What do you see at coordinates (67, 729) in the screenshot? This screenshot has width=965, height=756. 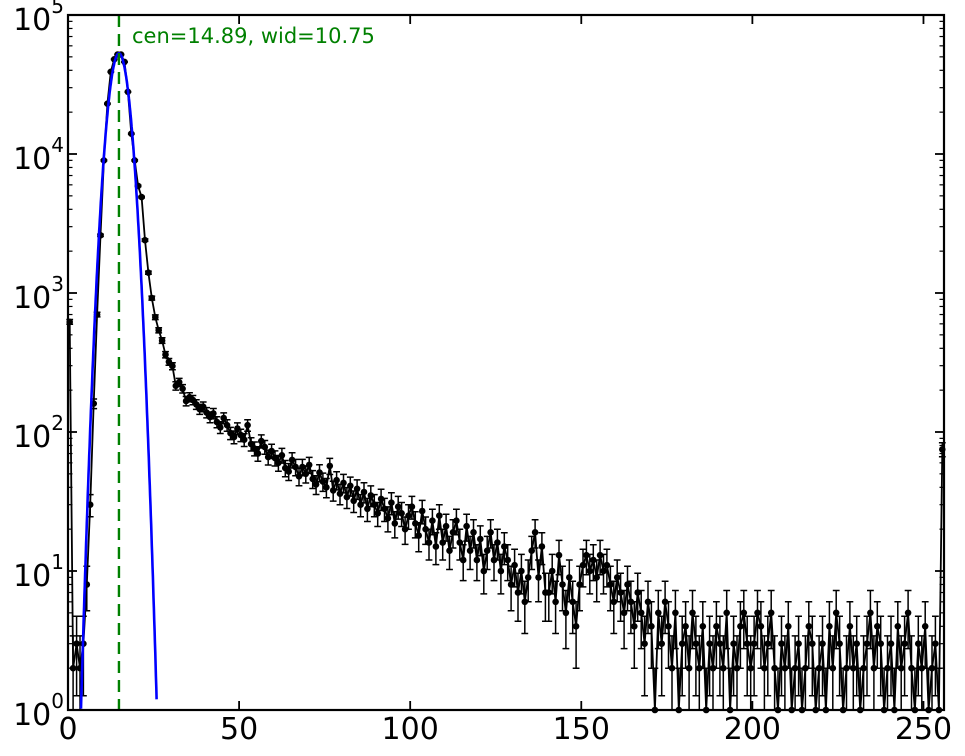 I see `x-tick-label: 0` at bounding box center [67, 729].